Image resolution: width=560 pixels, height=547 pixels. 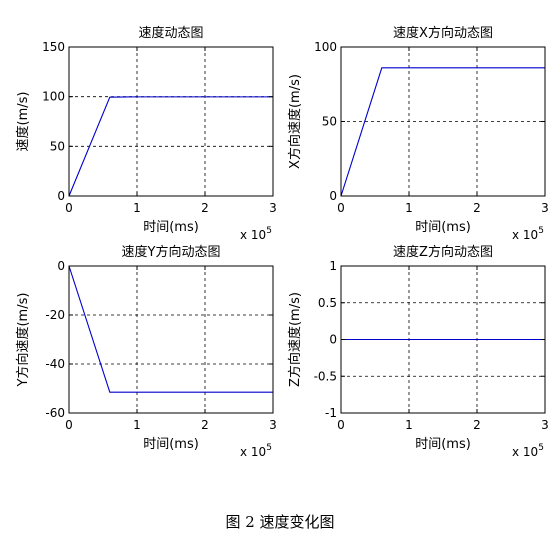 What do you see at coordinates (171, 252) in the screenshot?
I see `chart-title: 速度Y方向动态图` at bounding box center [171, 252].